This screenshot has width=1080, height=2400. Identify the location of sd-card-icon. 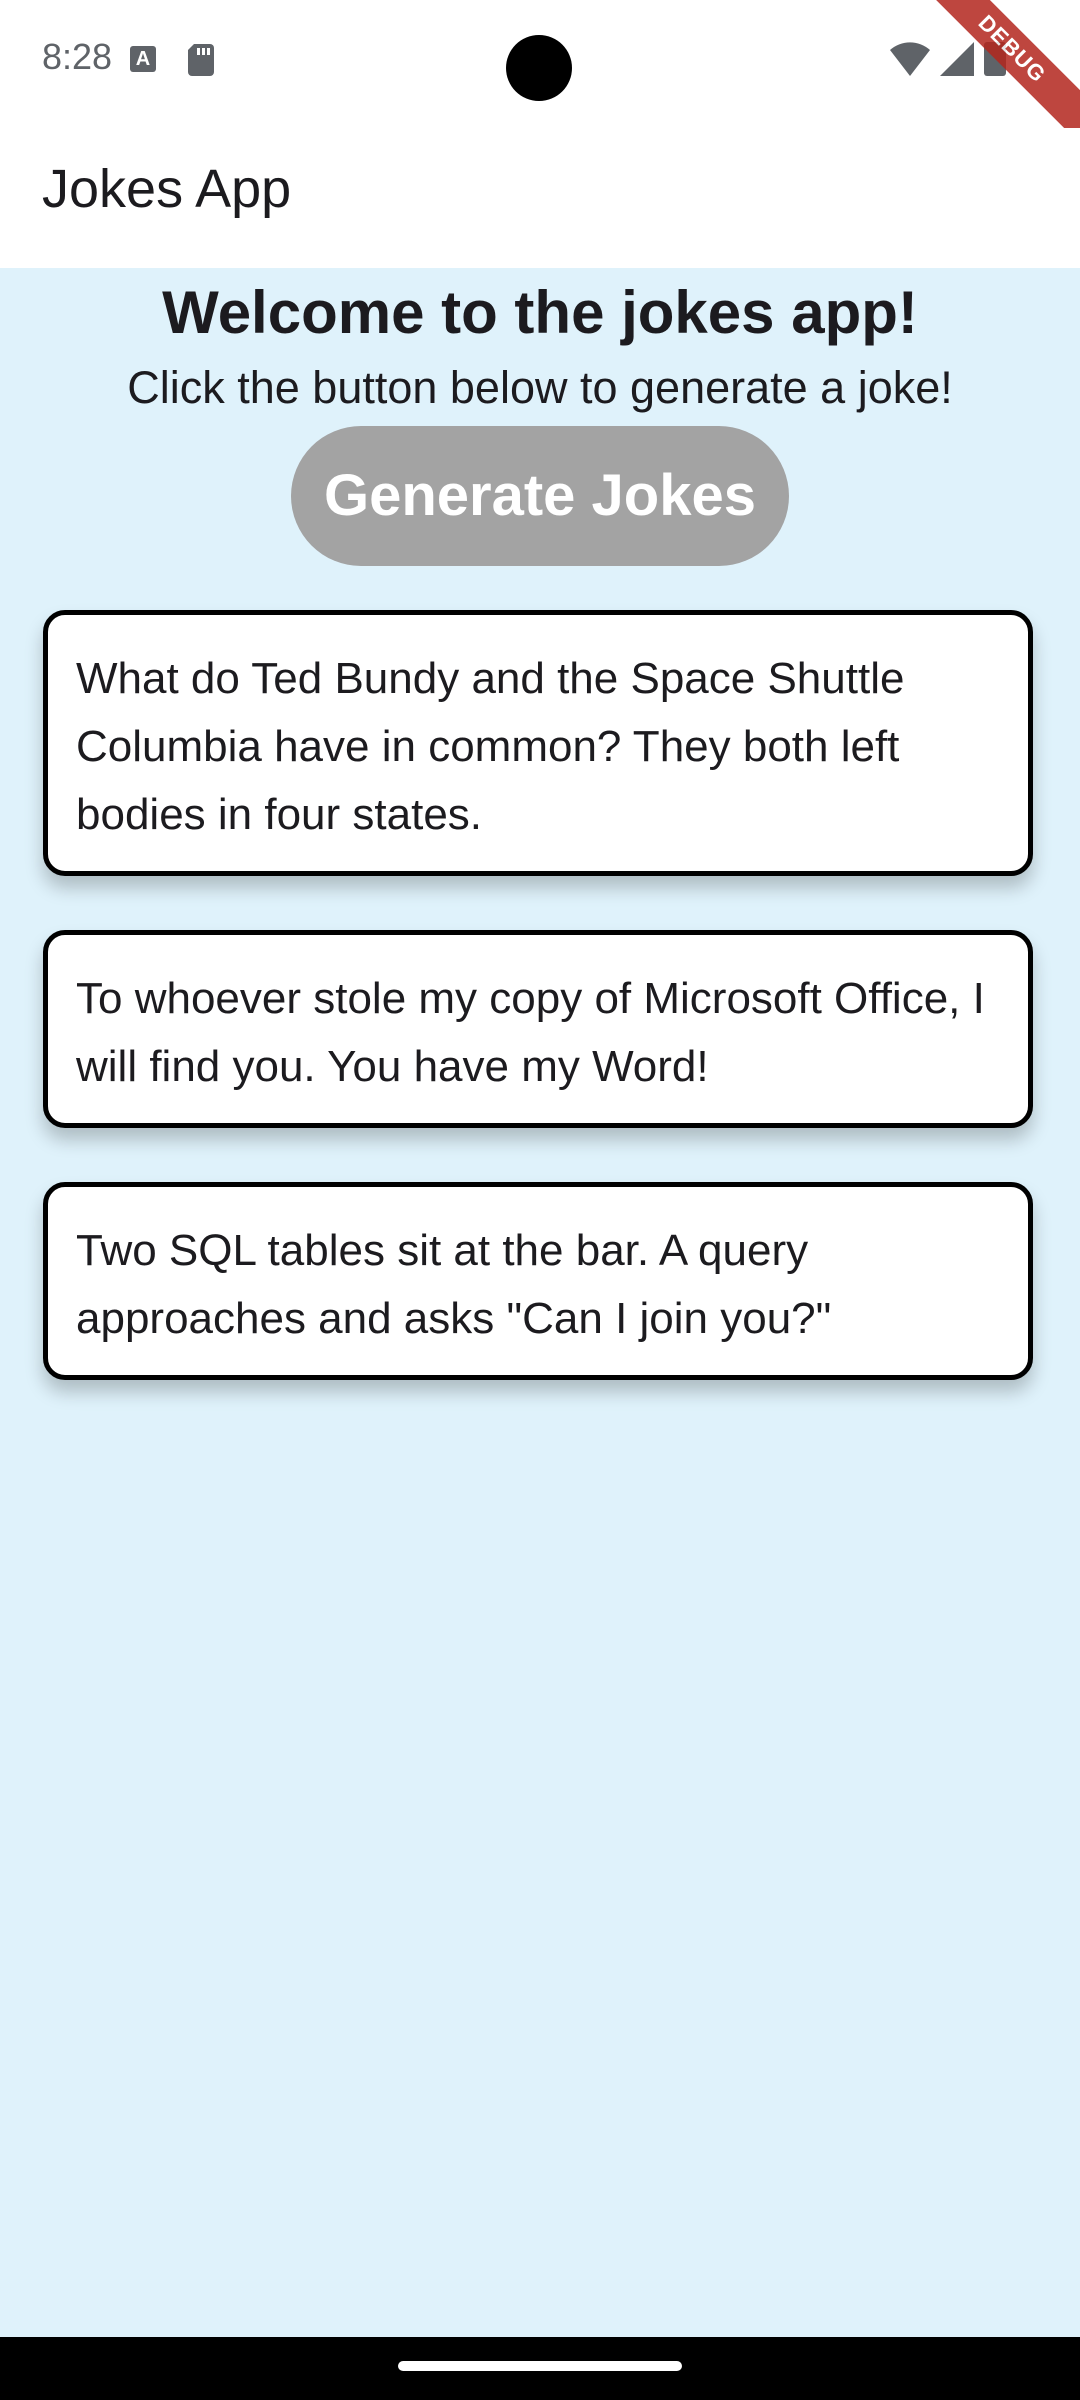
(201, 60).